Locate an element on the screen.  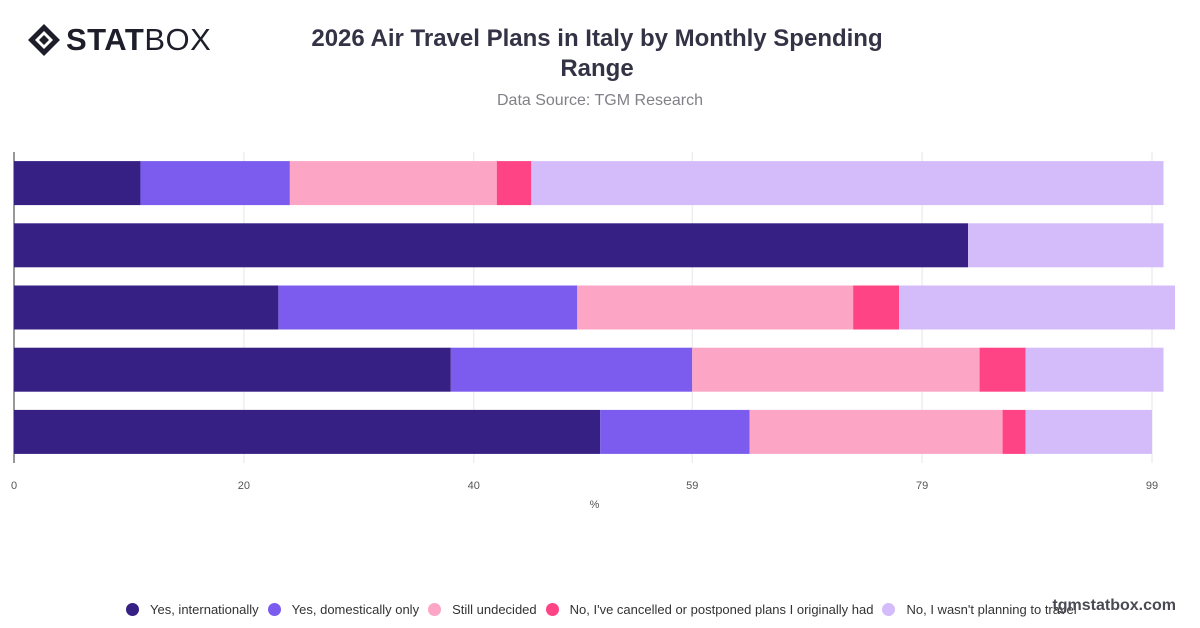
legend-label: Yes, domestically only is located at coordinates (355, 609).